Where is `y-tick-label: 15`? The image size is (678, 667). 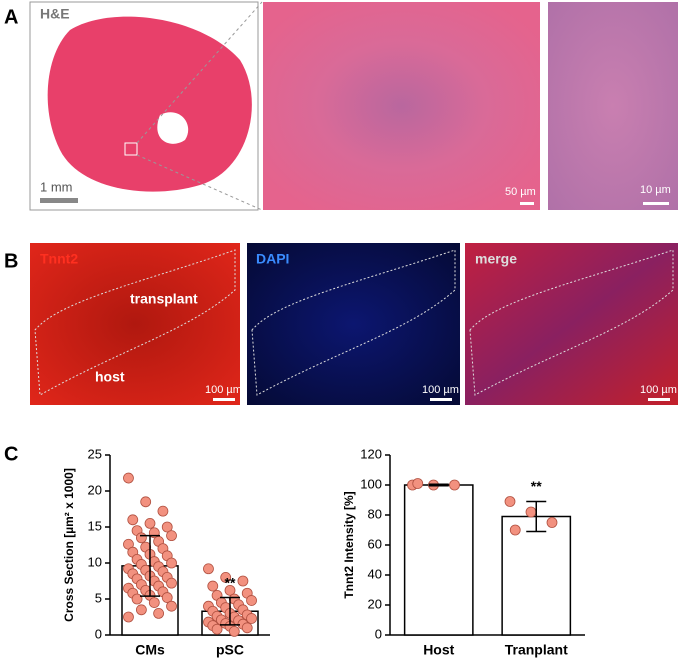
y-tick-label: 15 is located at coordinates (95, 525).